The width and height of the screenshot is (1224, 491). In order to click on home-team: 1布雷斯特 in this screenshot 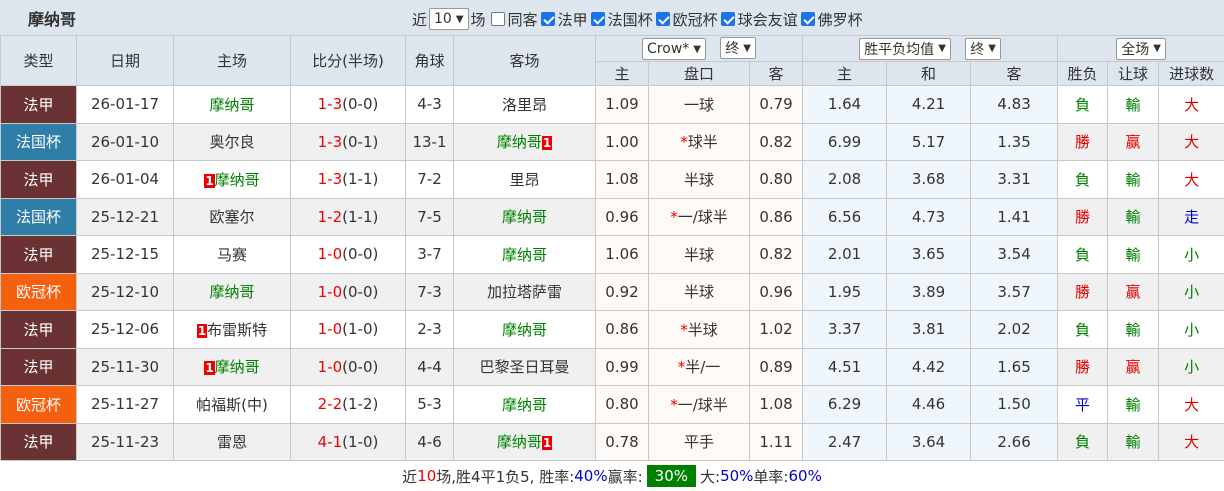, I will do `click(232, 330)`.